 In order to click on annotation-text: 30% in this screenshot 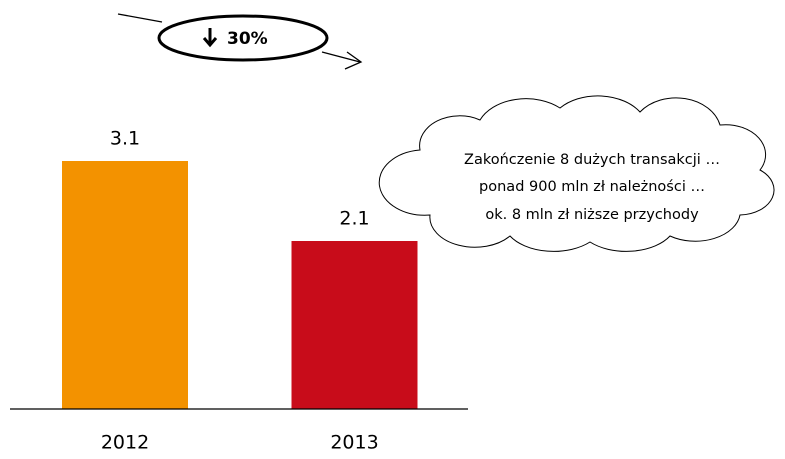, I will do `click(247, 39)`.